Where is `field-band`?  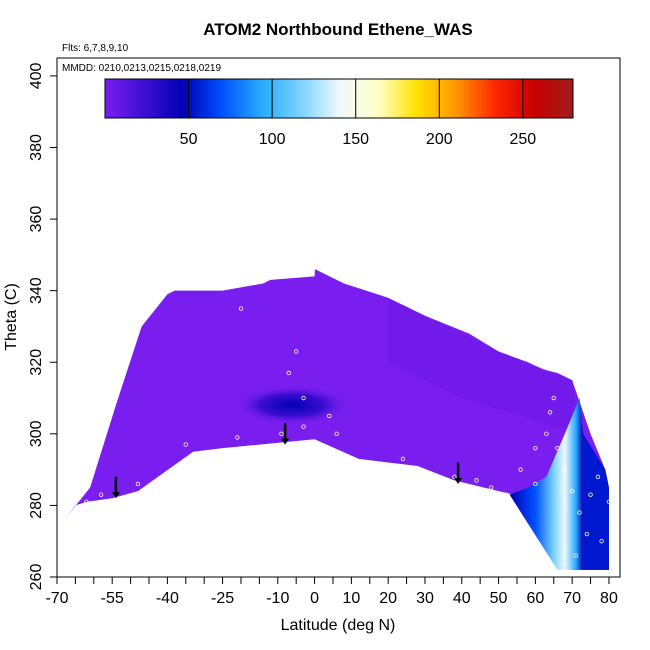
field-band is located at coordinates (484, 365).